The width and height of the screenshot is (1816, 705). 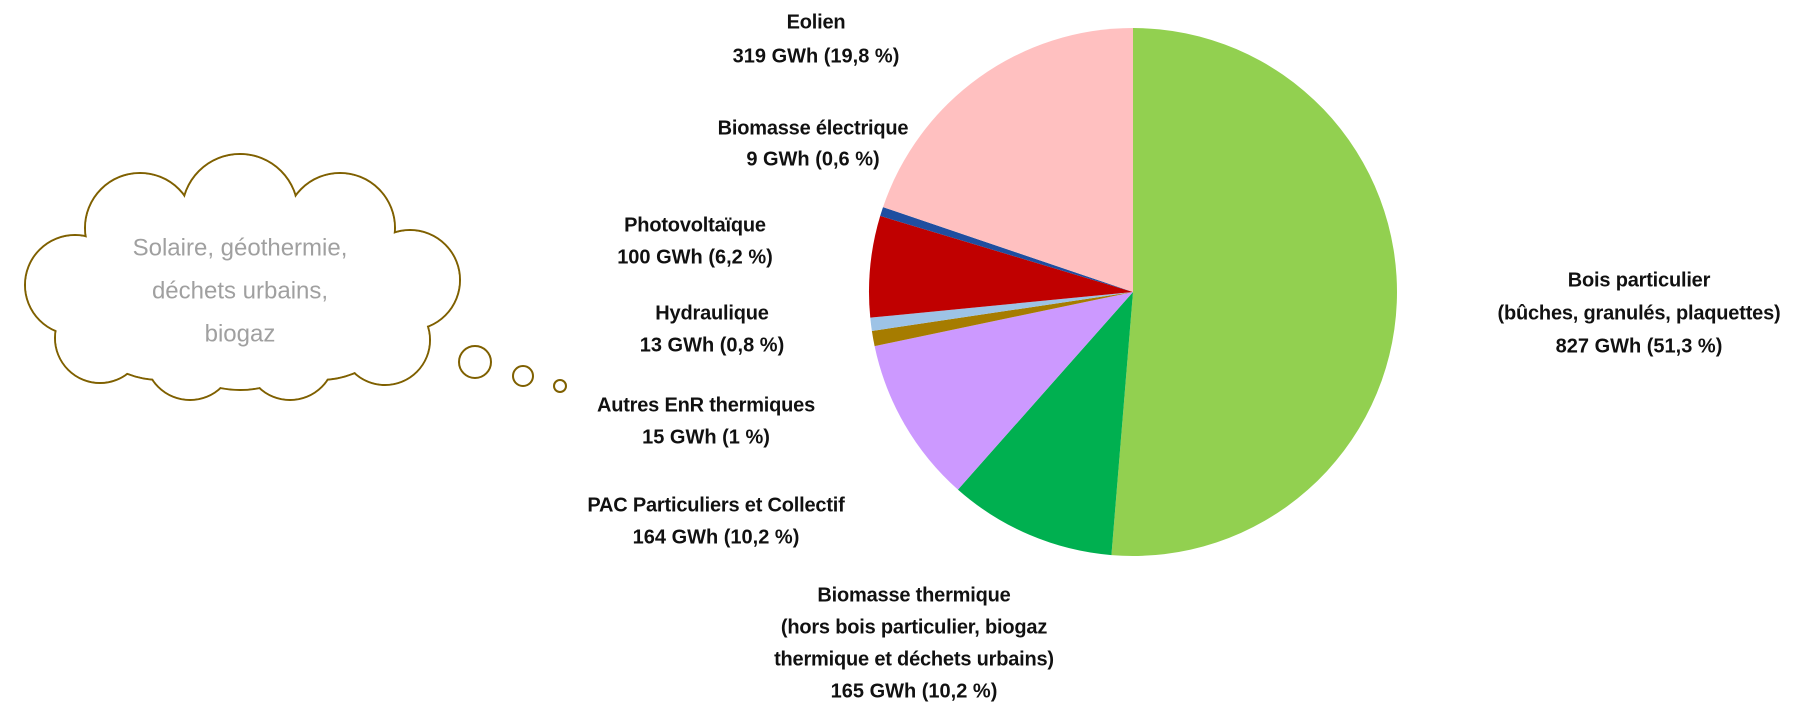 What do you see at coordinates (914, 691) in the screenshot?
I see `value-label: 165 GWh (10,2 %)` at bounding box center [914, 691].